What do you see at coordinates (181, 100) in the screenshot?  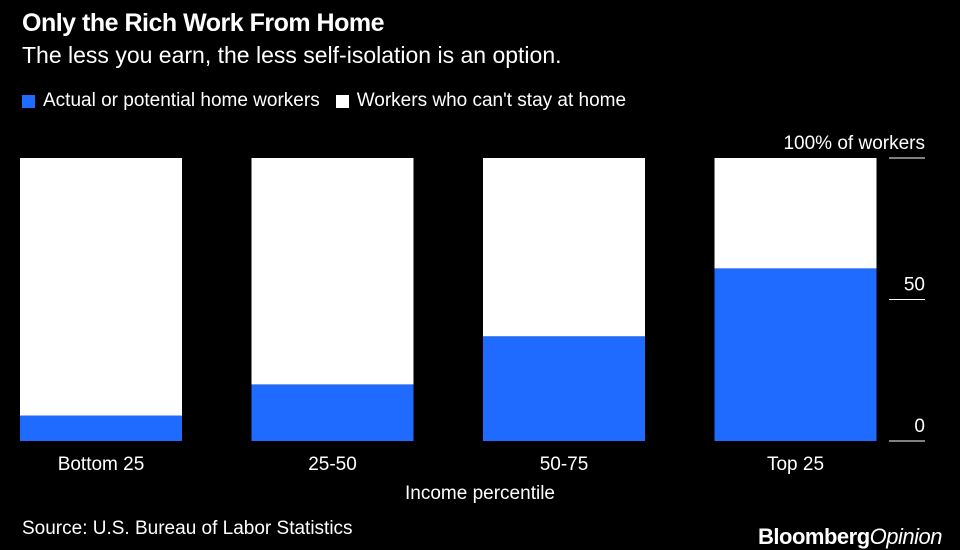 I see `legend-label-home-workers: Actual or potential home workers` at bounding box center [181, 100].